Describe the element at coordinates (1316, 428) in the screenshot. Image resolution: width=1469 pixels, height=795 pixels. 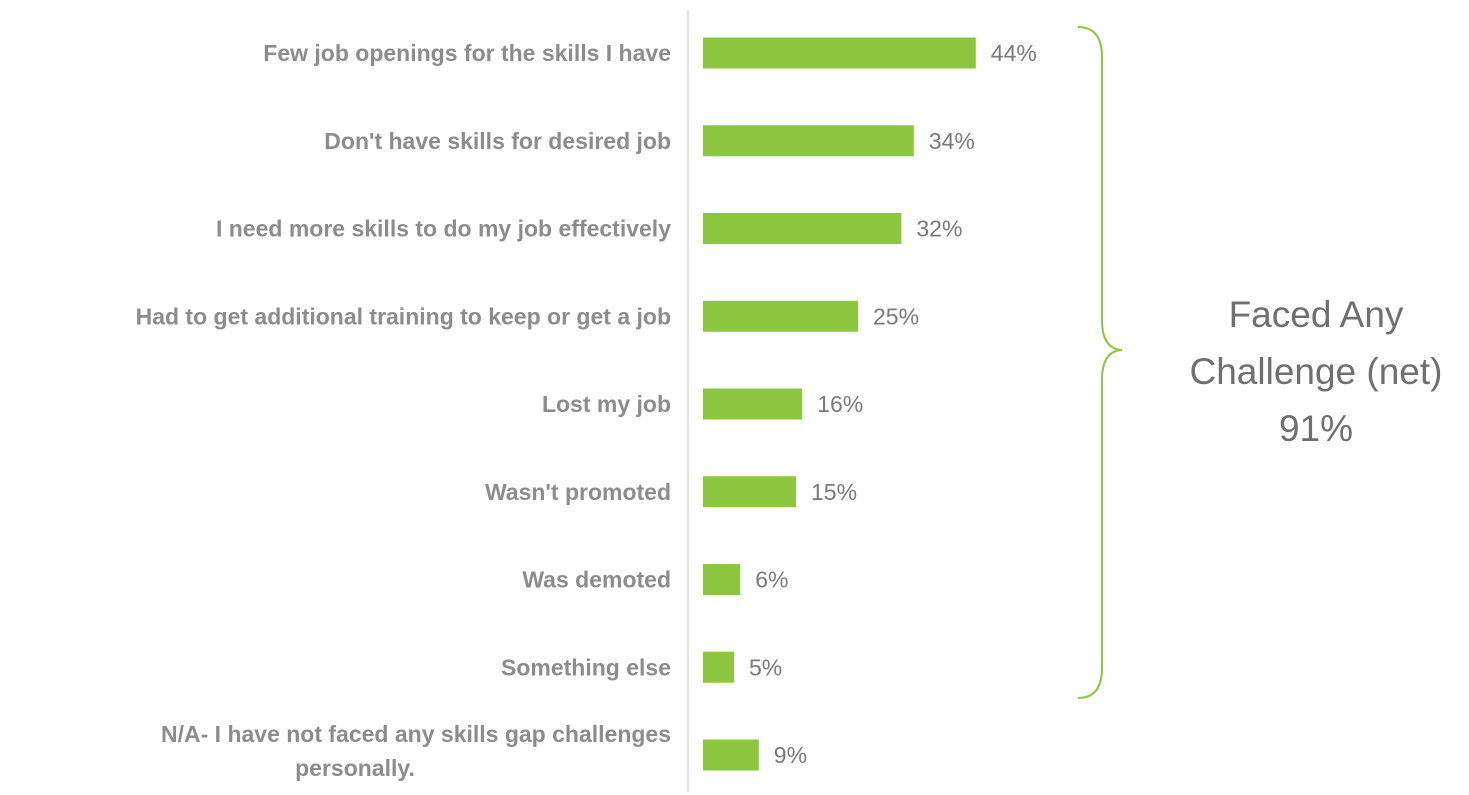
I see `net-annotation-line: 91%` at that location.